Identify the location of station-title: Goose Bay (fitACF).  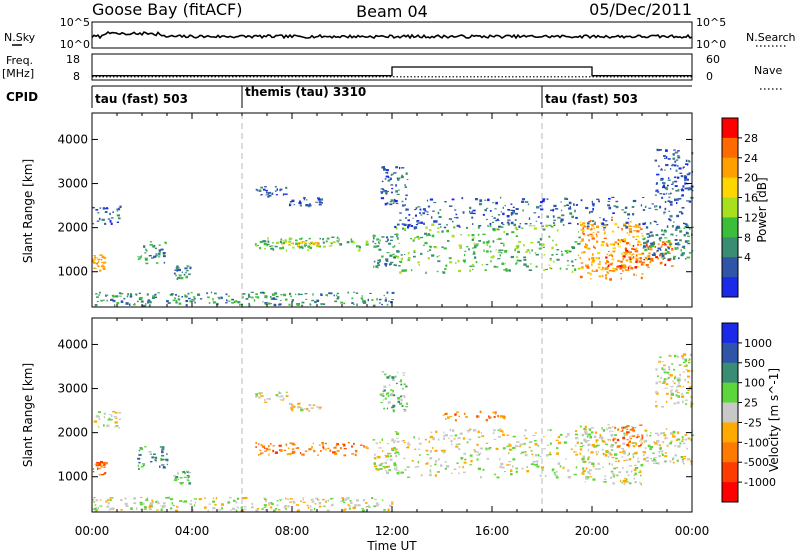
(167, 9).